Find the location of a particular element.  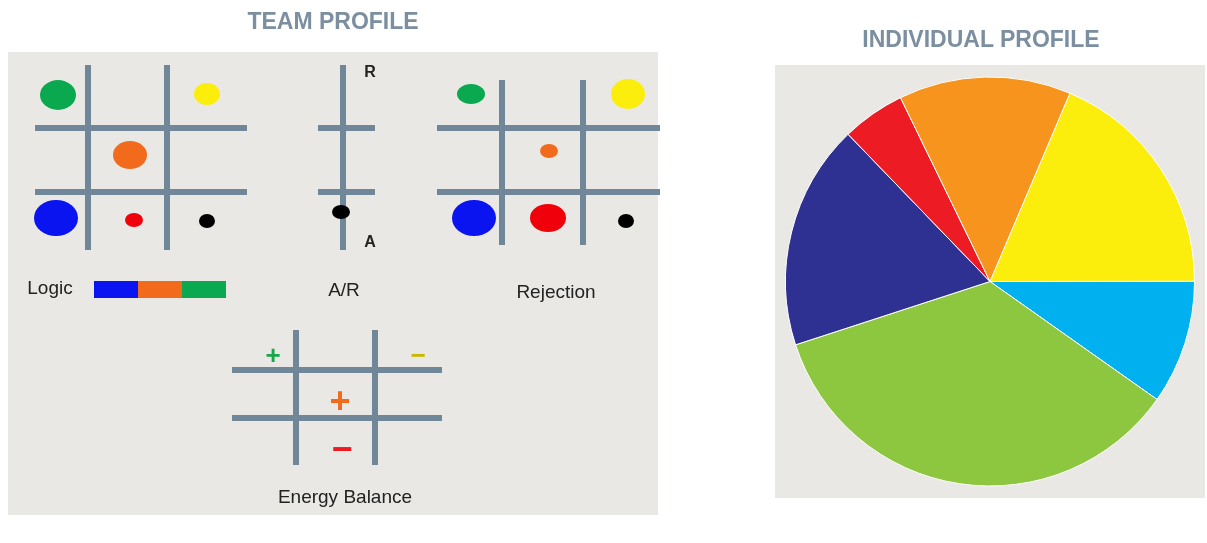

text: Rejection is located at coordinates (556, 292).